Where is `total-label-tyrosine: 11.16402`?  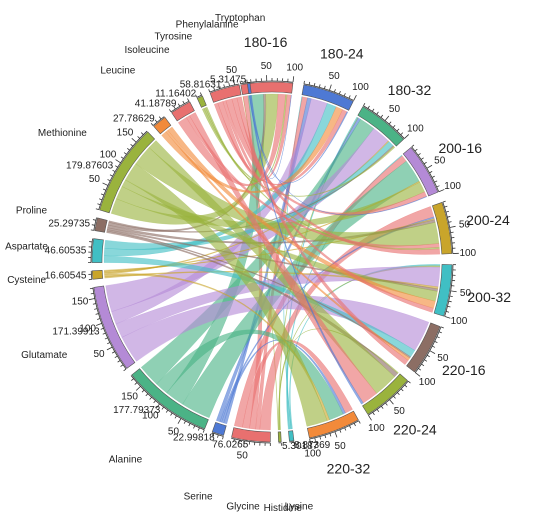
total-label-tyrosine: 11.16402 is located at coordinates (175, 93).